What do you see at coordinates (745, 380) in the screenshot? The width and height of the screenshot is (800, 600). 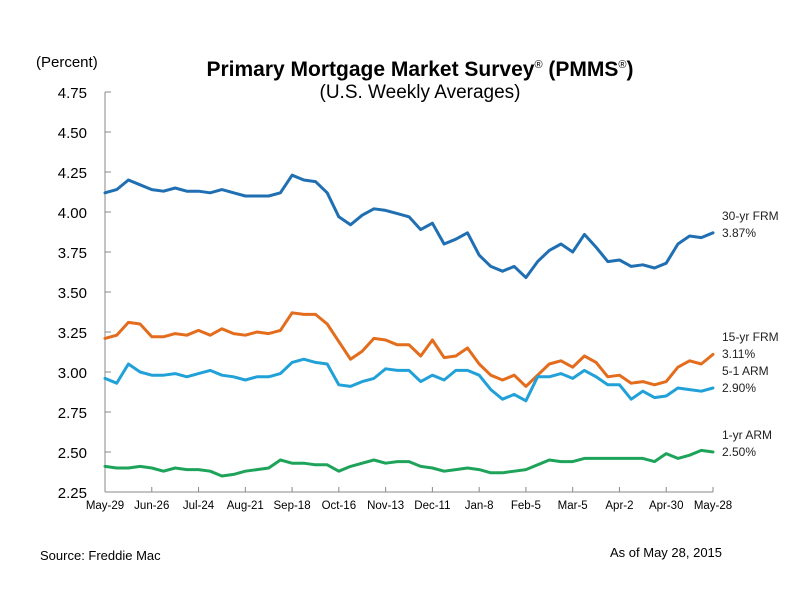 I see `series-end-label: 5-1 ARM 2.90%` at bounding box center [745, 380].